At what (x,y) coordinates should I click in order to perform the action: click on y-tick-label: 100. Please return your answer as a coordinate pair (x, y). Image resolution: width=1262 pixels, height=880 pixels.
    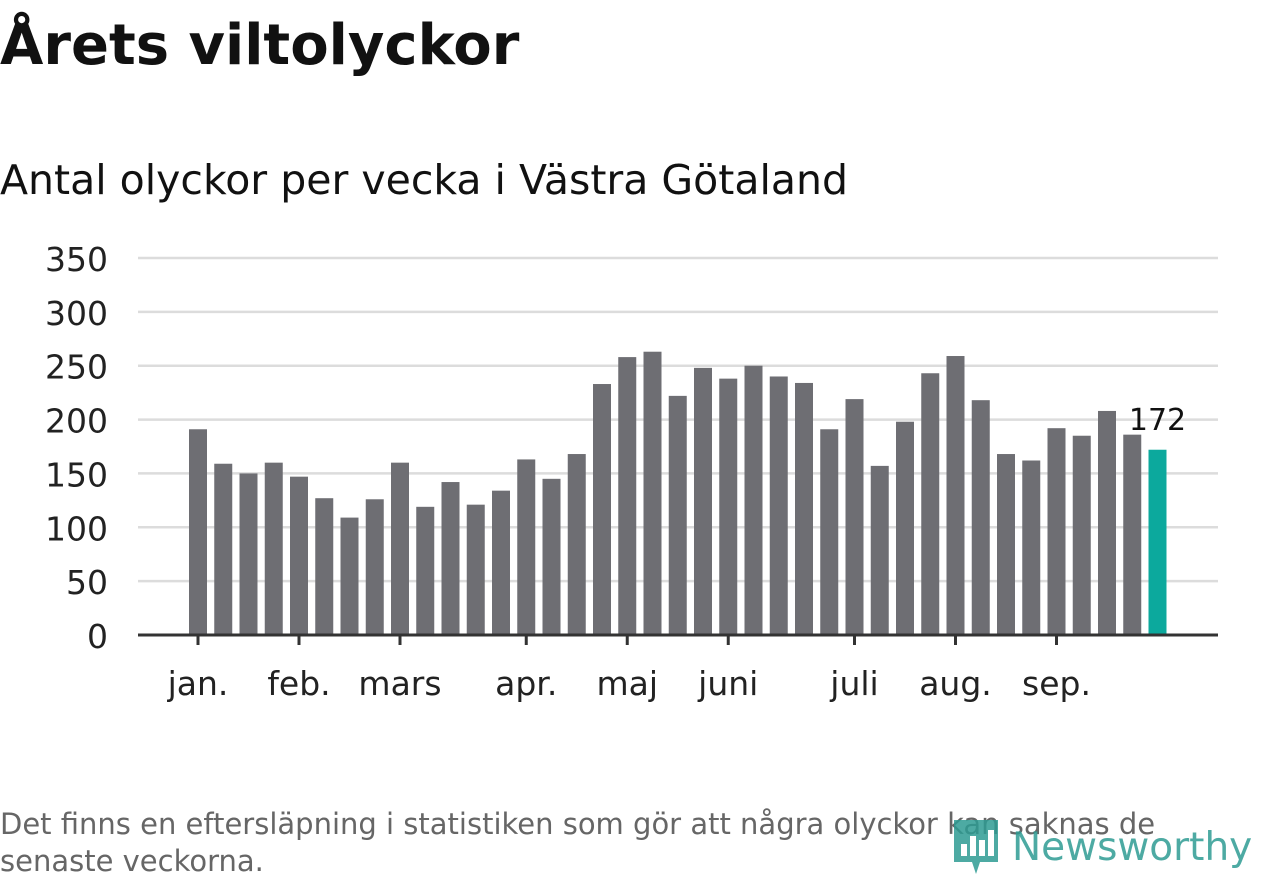
    Looking at the image, I should click on (76, 528).